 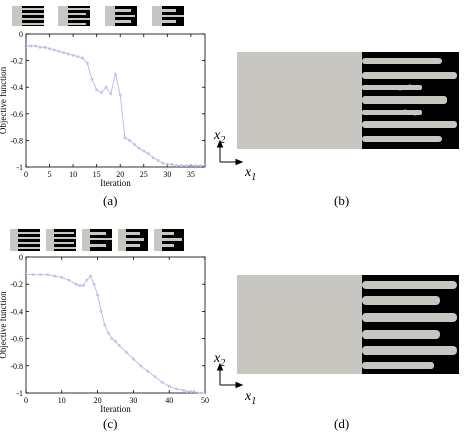 I want to click on x-tick-label: 5, so click(x=50, y=174).